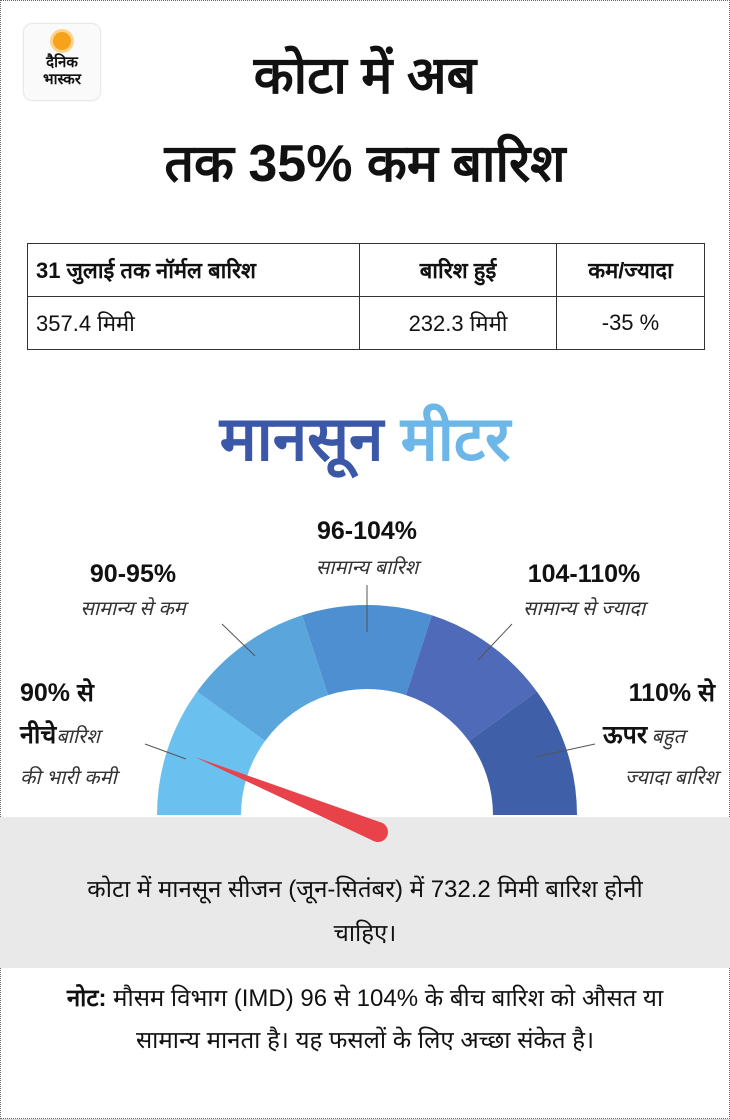  Describe the element at coordinates (671, 778) in the screenshot. I see `segment-label: ज्यादा बारिश` at that location.